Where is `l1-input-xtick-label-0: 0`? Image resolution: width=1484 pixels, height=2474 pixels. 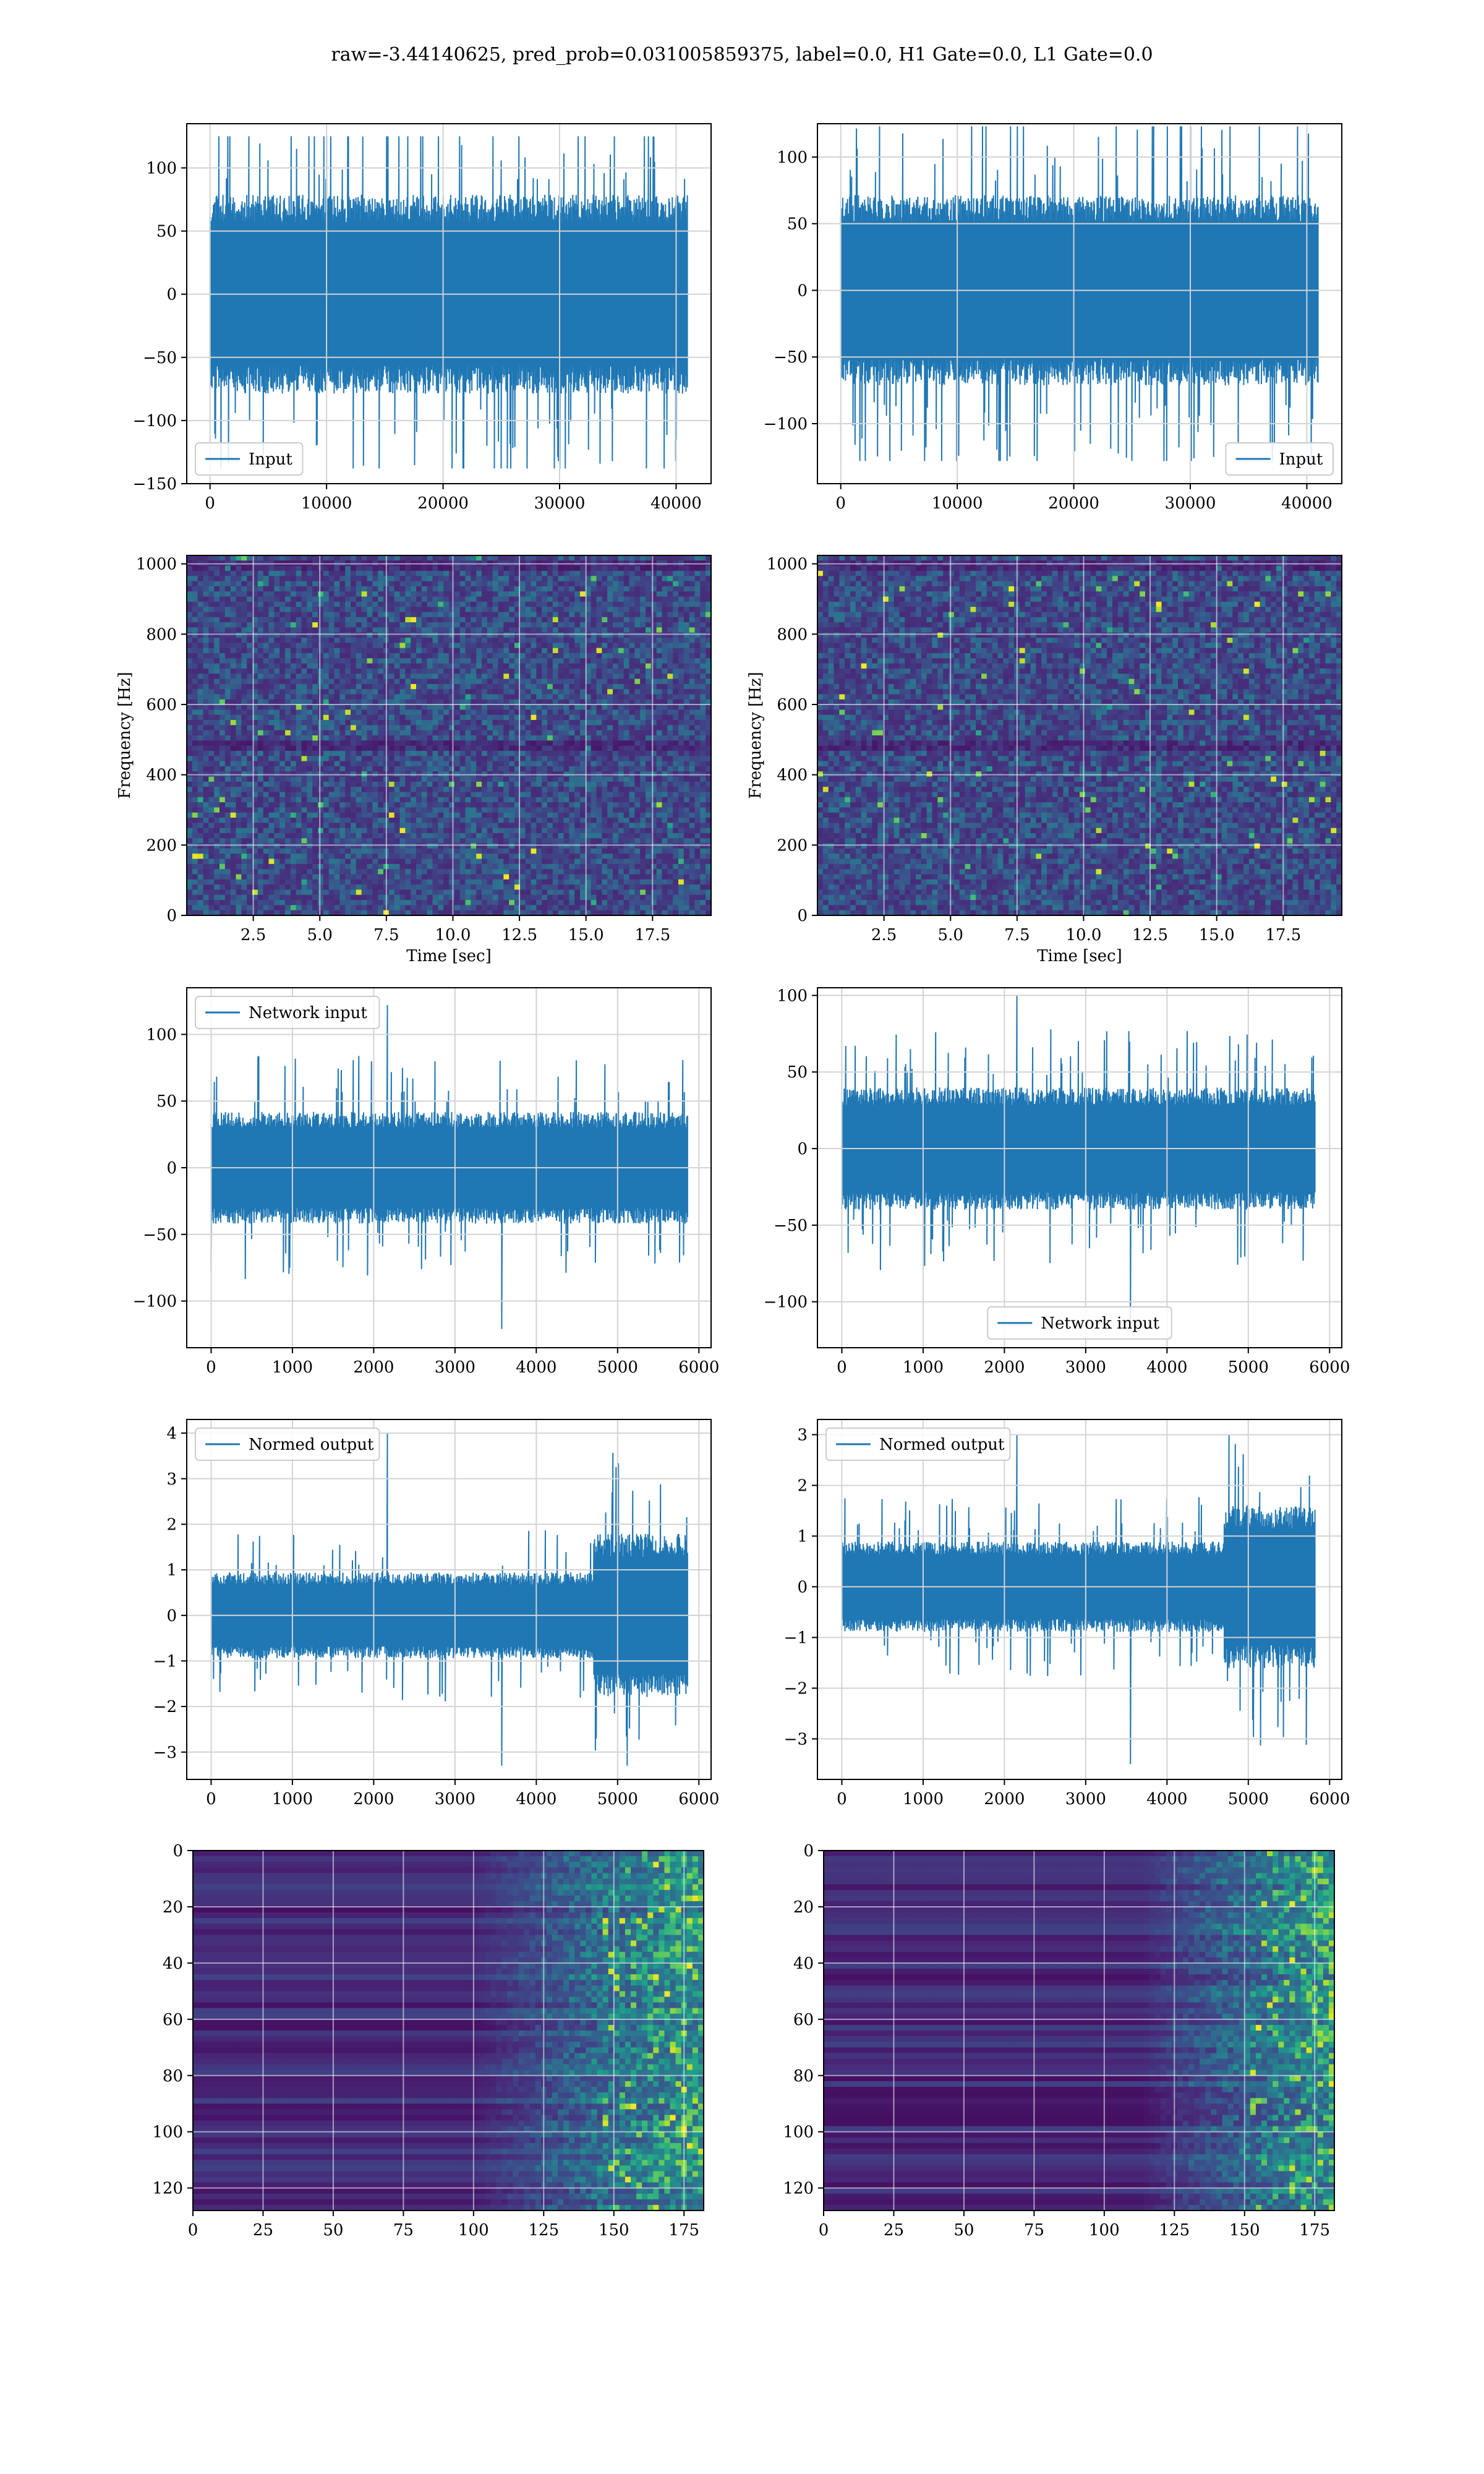 l1-input-xtick-label-0: 0 is located at coordinates (840, 503).